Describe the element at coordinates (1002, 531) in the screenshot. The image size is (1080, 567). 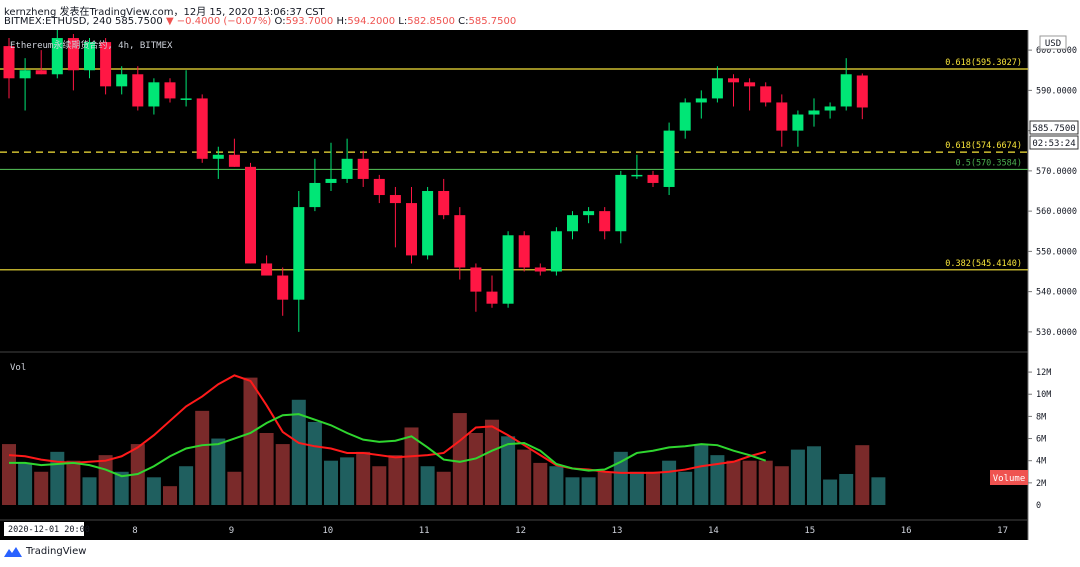
I see `time-tick-label: 17` at that location.